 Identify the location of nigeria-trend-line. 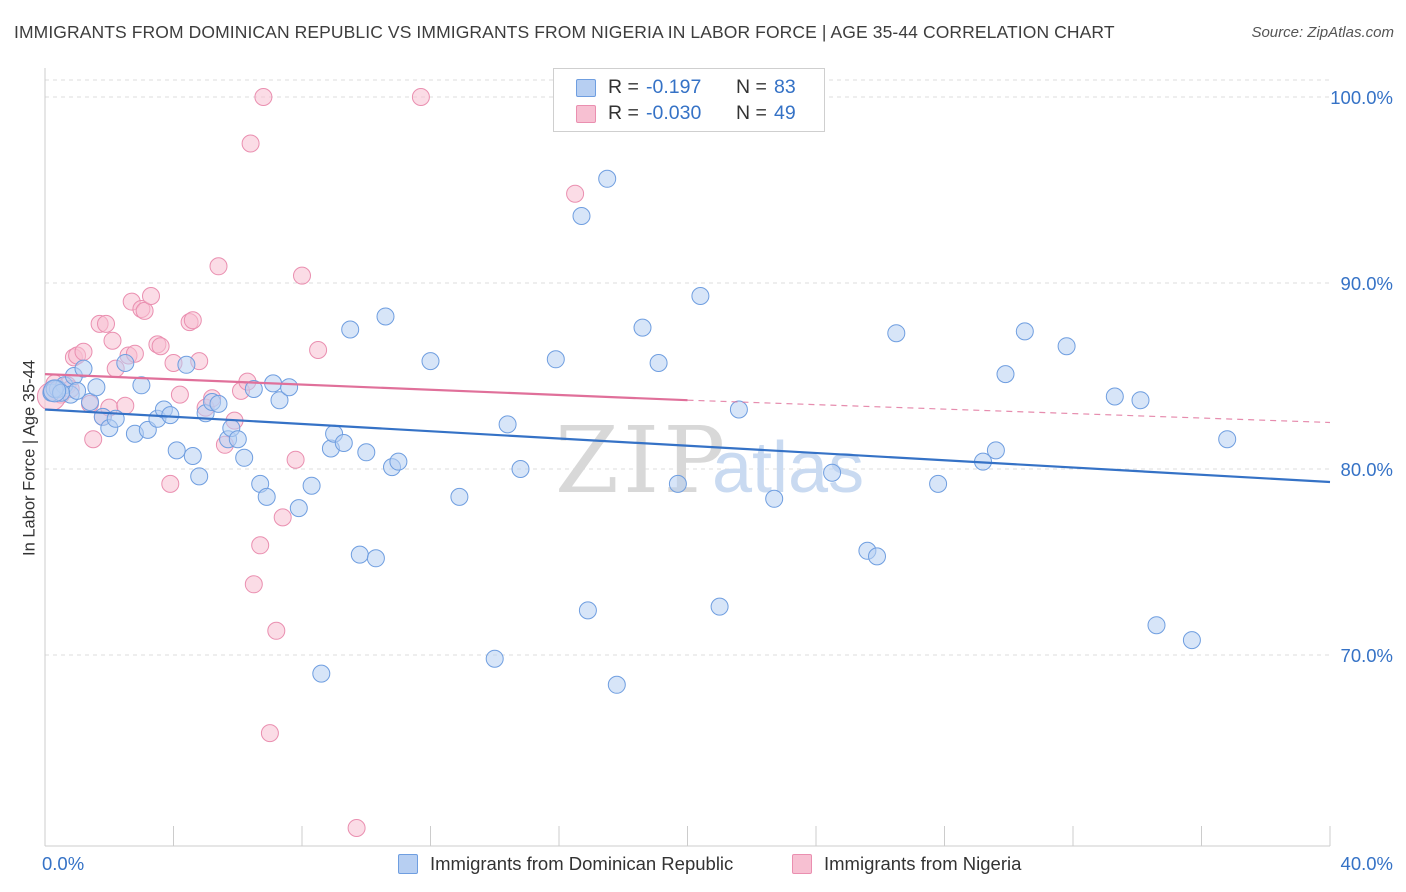
(366, 387).